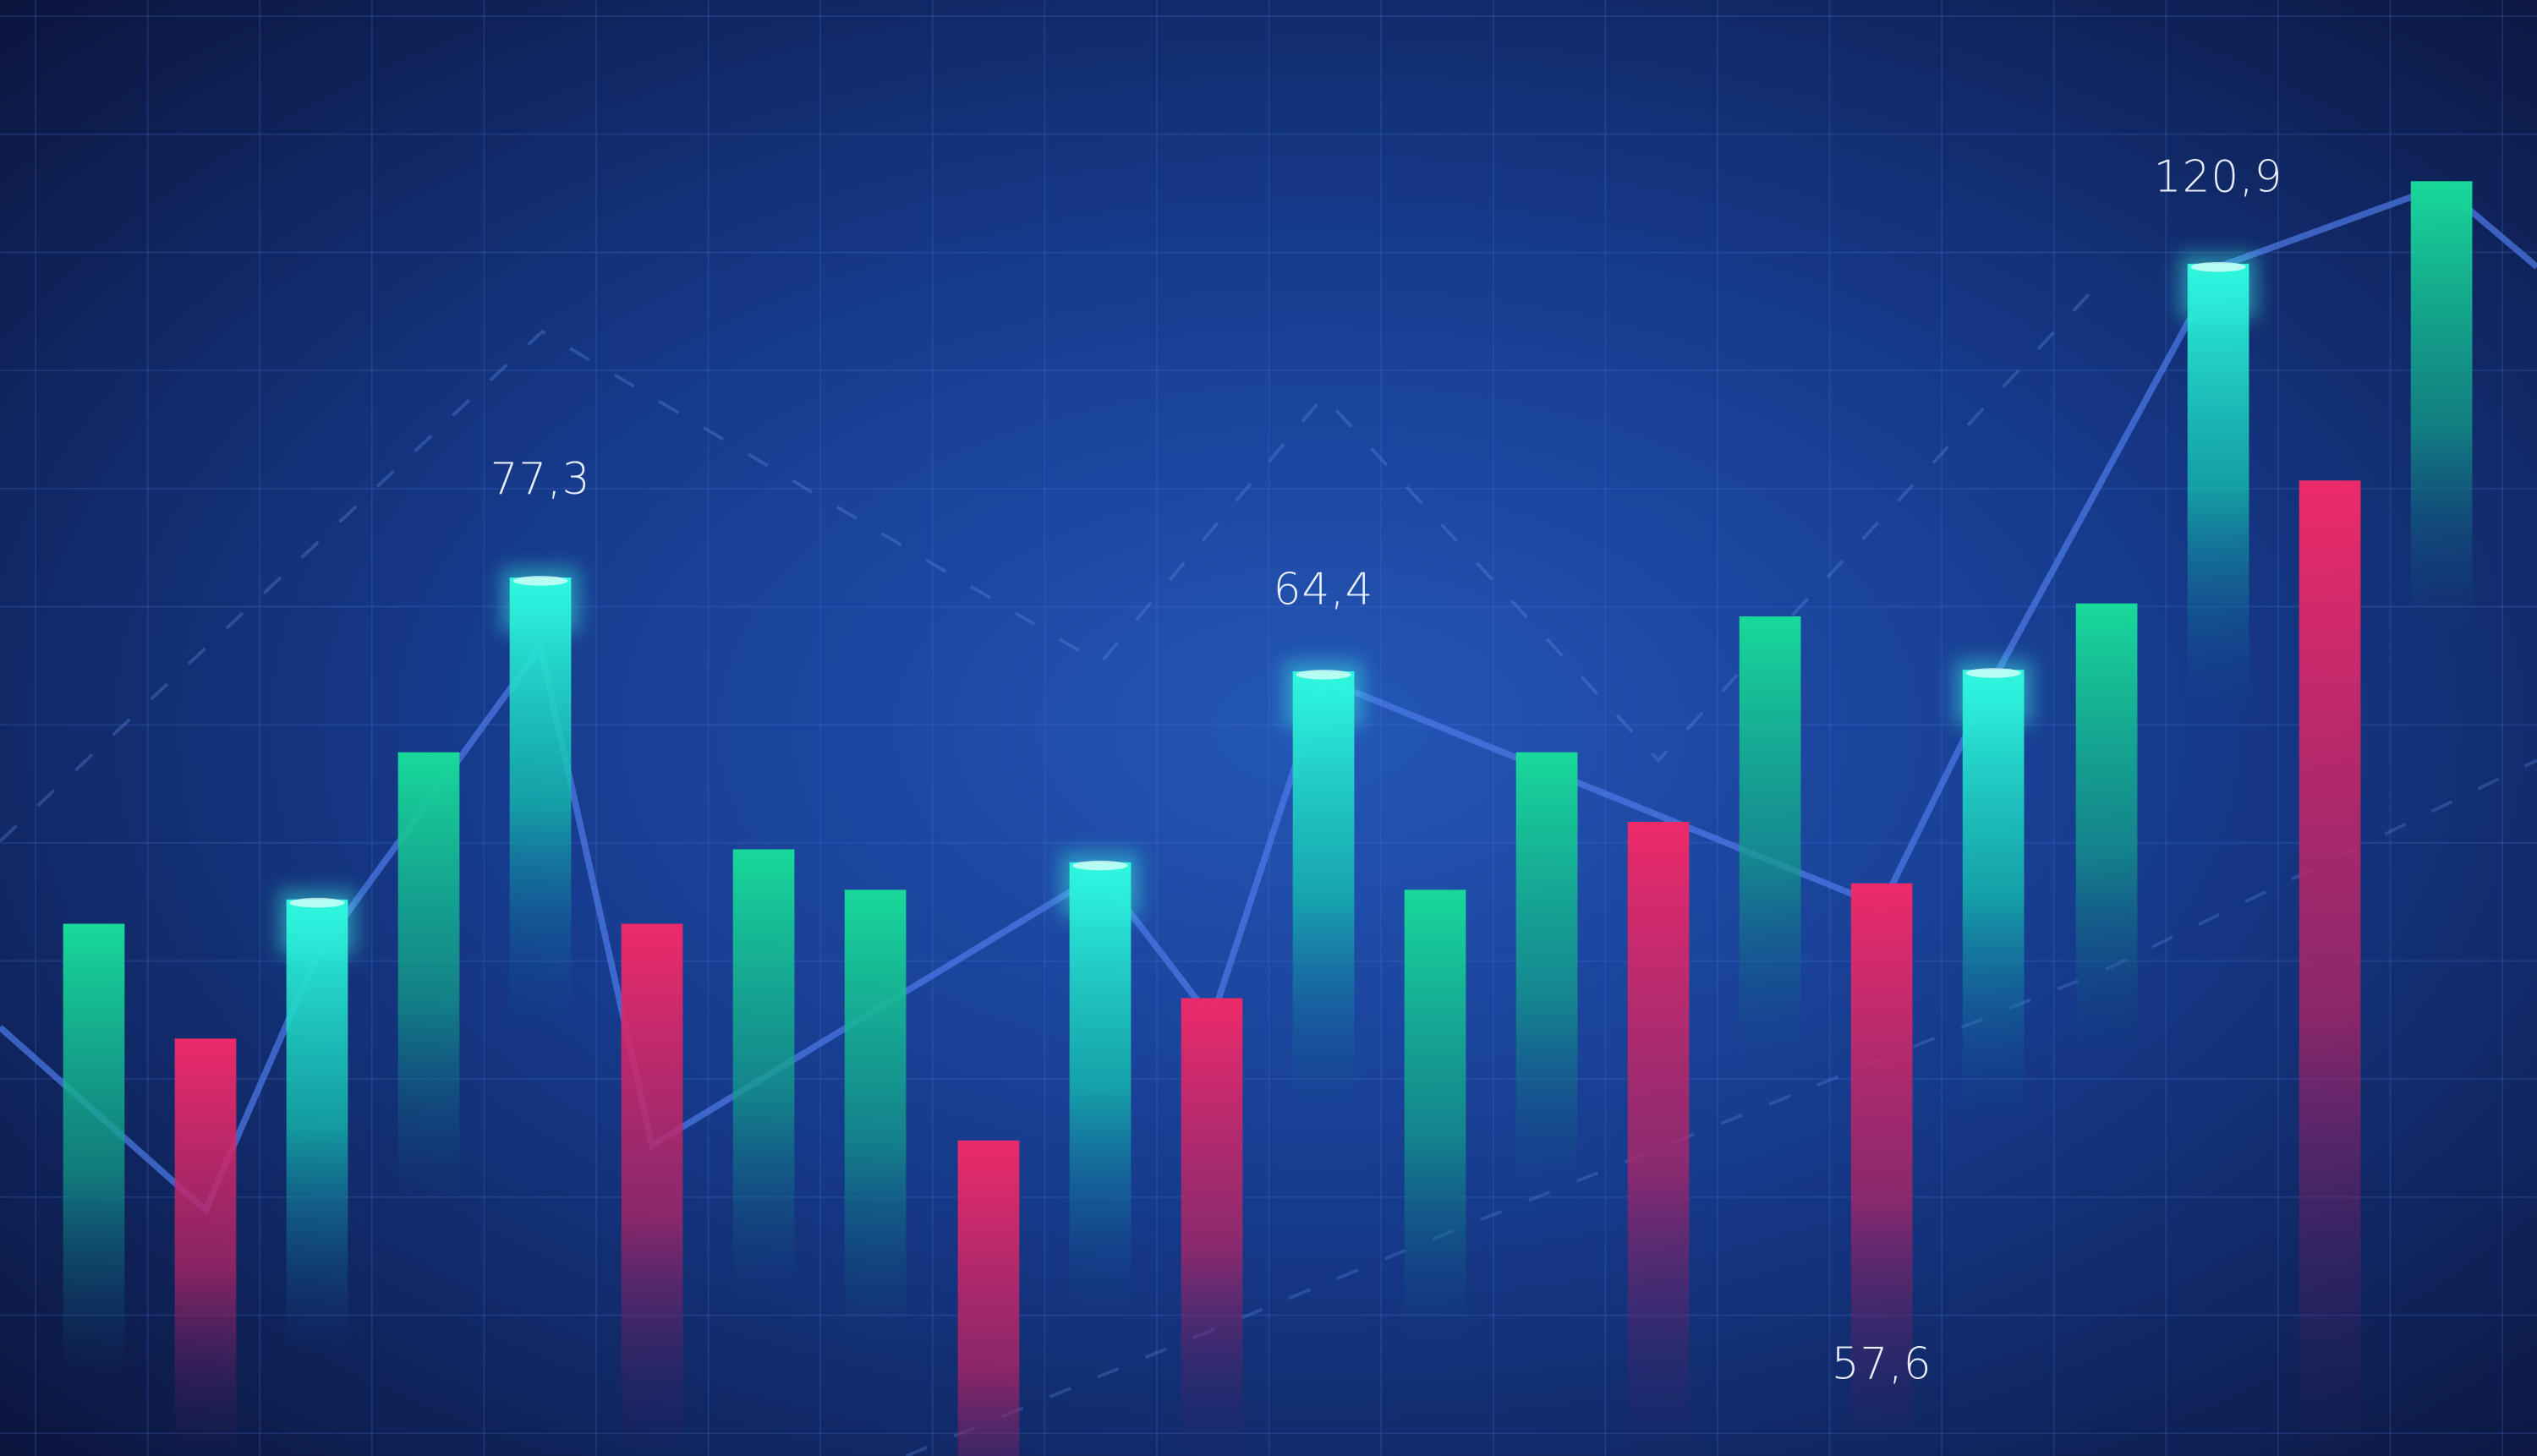  What do you see at coordinates (1324, 589) in the screenshot?
I see `annotation: 64,4` at bounding box center [1324, 589].